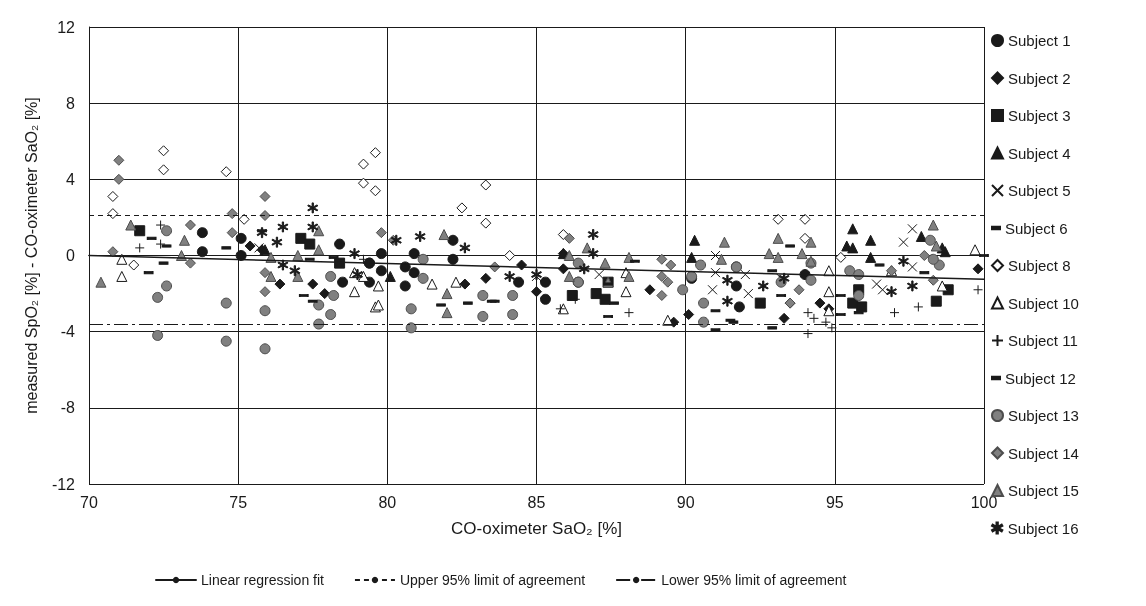  I want to click on legend-label: Subject 10, so click(1043, 303).